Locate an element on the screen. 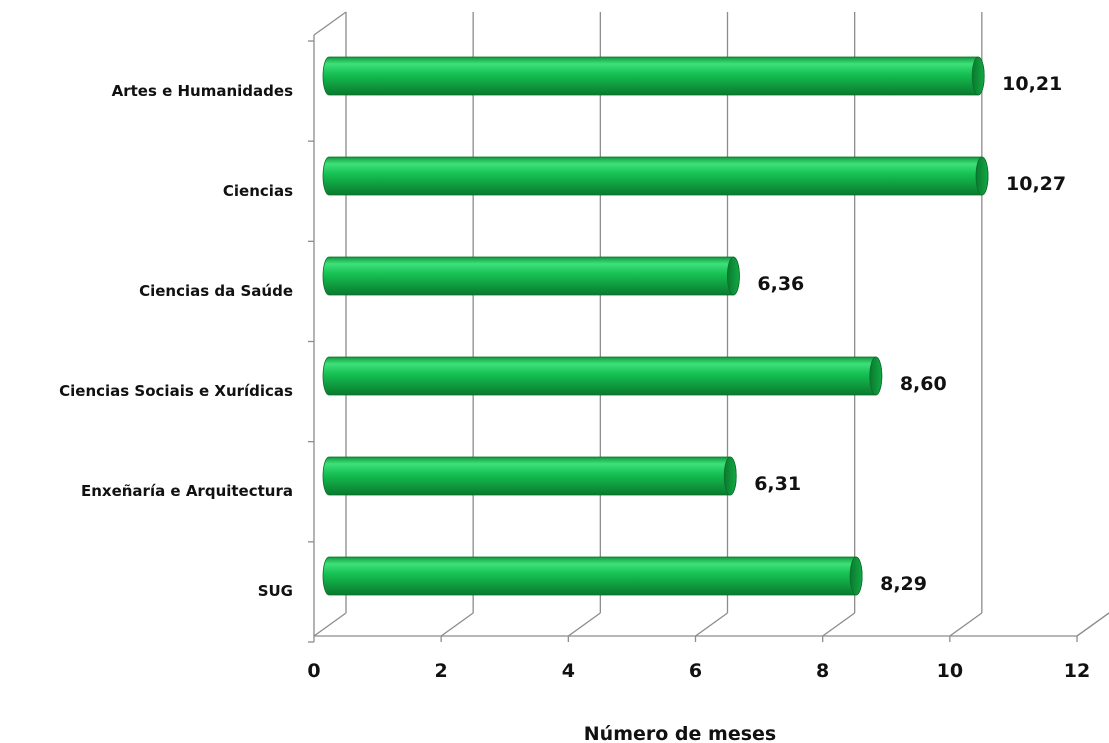 The width and height of the screenshot is (1109, 743). x-tick-label: 8 is located at coordinates (822, 671).